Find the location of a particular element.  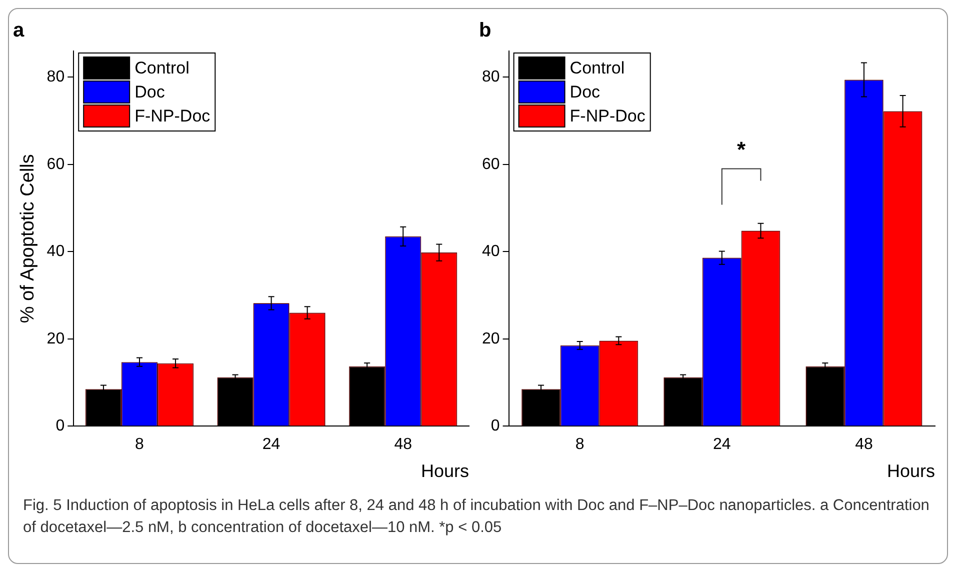

y-axis-title: % of Apoptotic Cells is located at coordinates (28, 239).